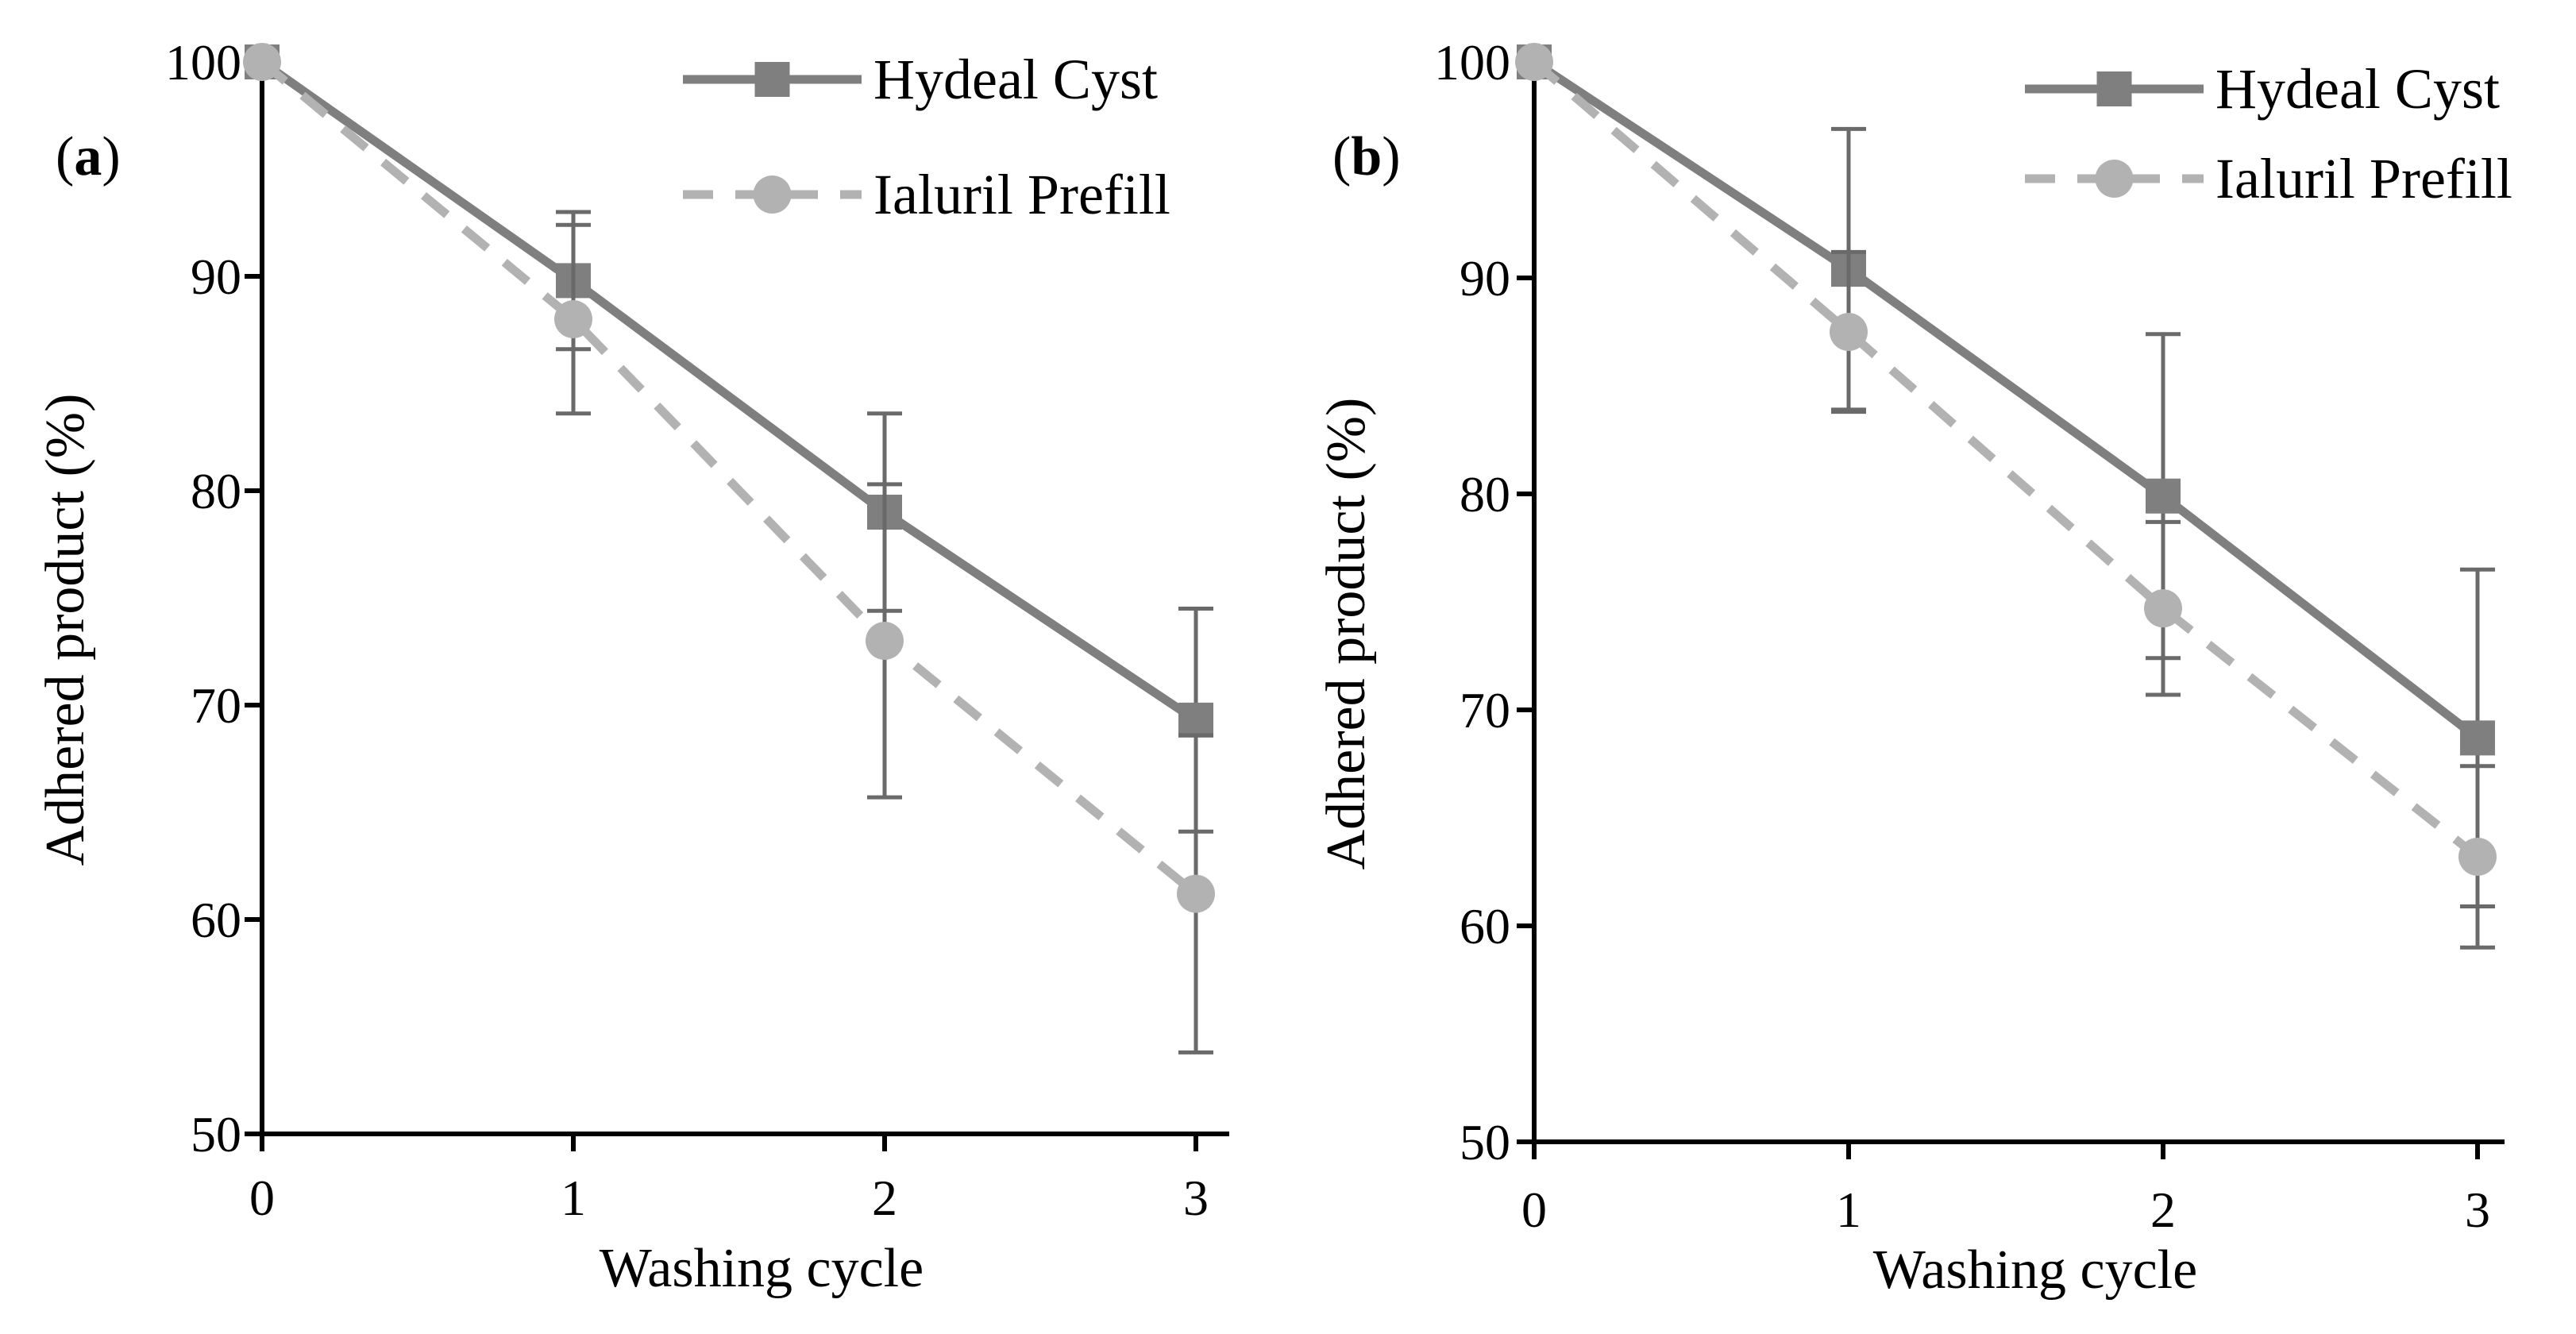 The height and width of the screenshot is (1334, 2576). I want to click on panel-label: (a), so click(88, 156).